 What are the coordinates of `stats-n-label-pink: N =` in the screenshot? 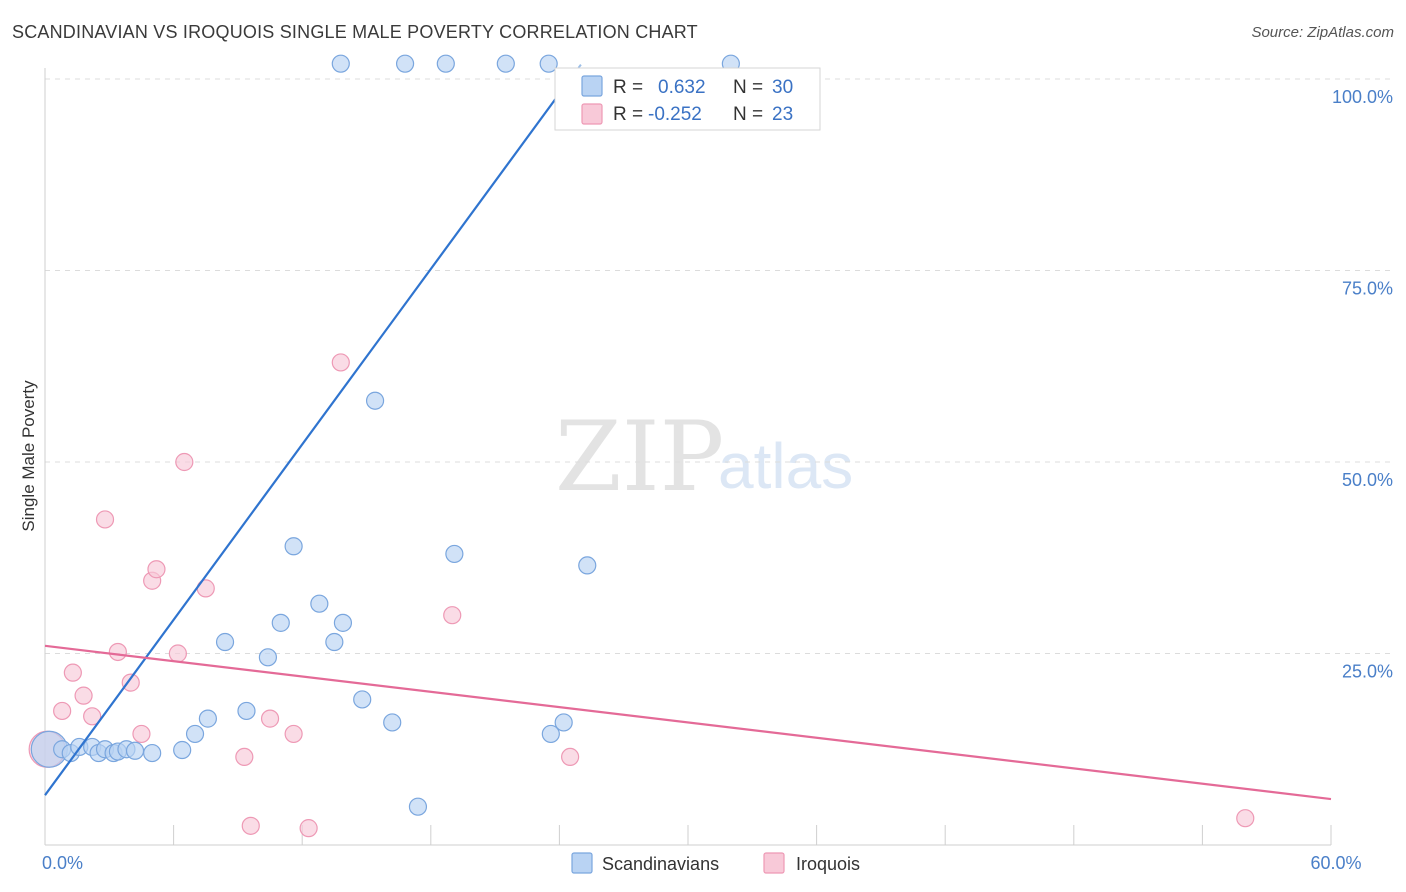 It's located at (748, 114).